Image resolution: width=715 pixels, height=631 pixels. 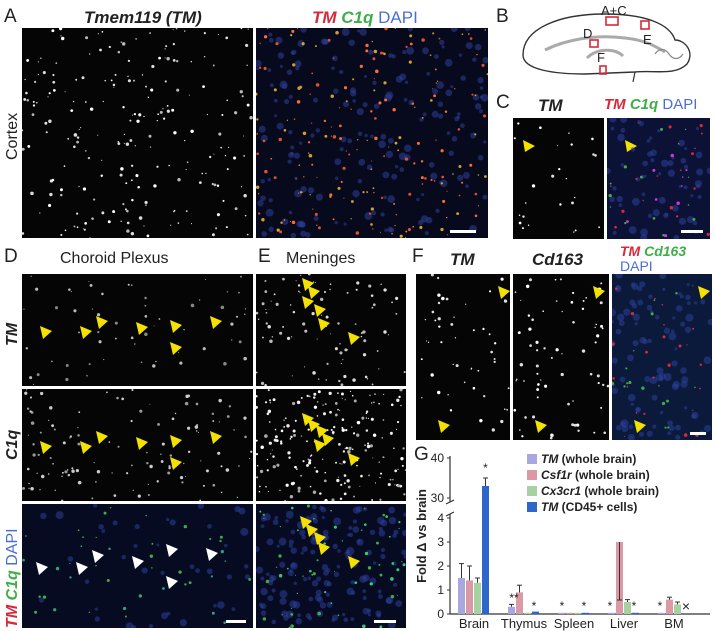 I want to click on d-tm-image, so click(x=137, y=330).